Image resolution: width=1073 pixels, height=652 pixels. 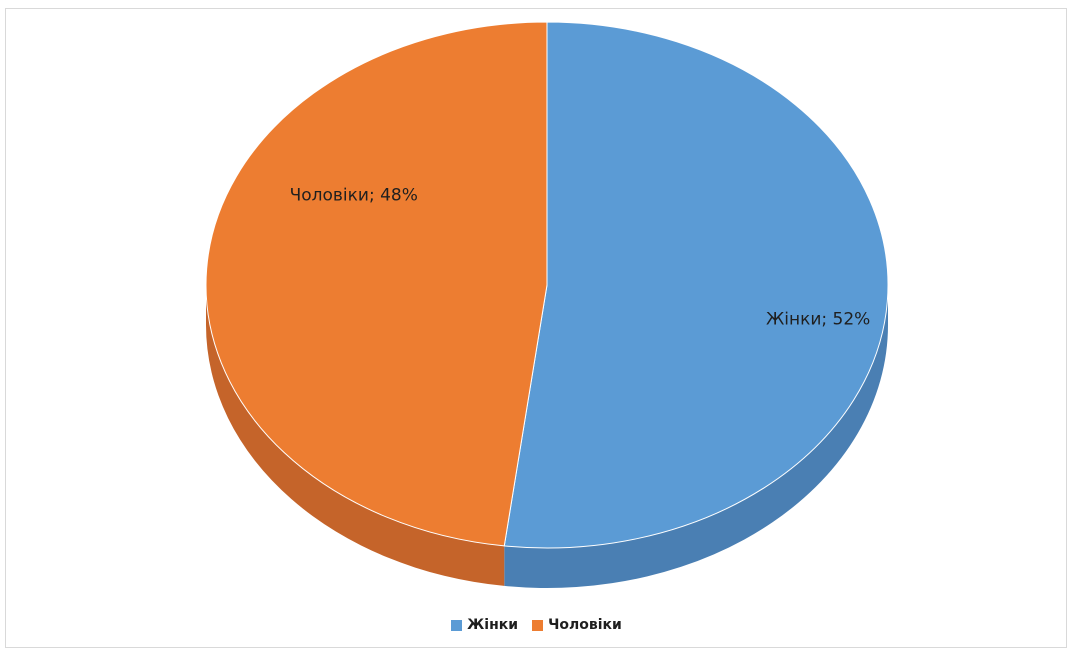 I want to click on legend-item-men: Чоловіки, so click(x=577, y=625).